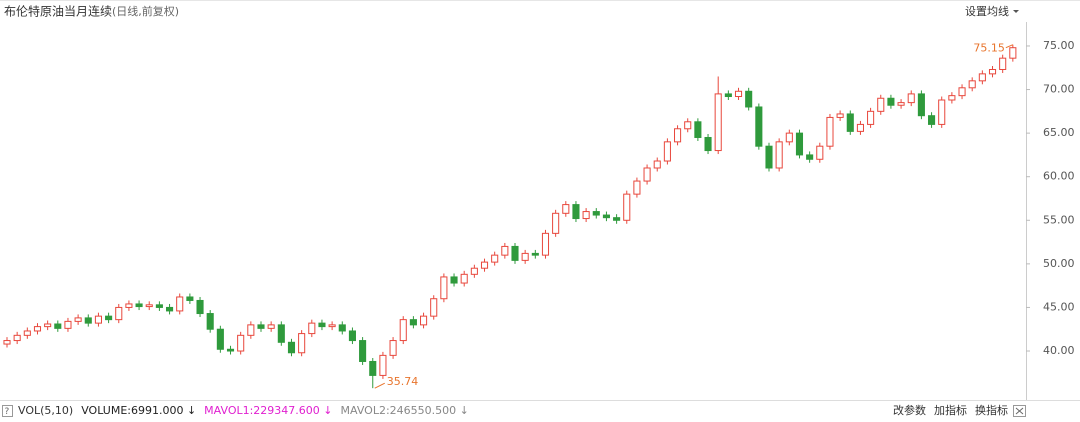  I want to click on indicator-value: MAVOL1:229347.600 ↓, so click(268, 410).